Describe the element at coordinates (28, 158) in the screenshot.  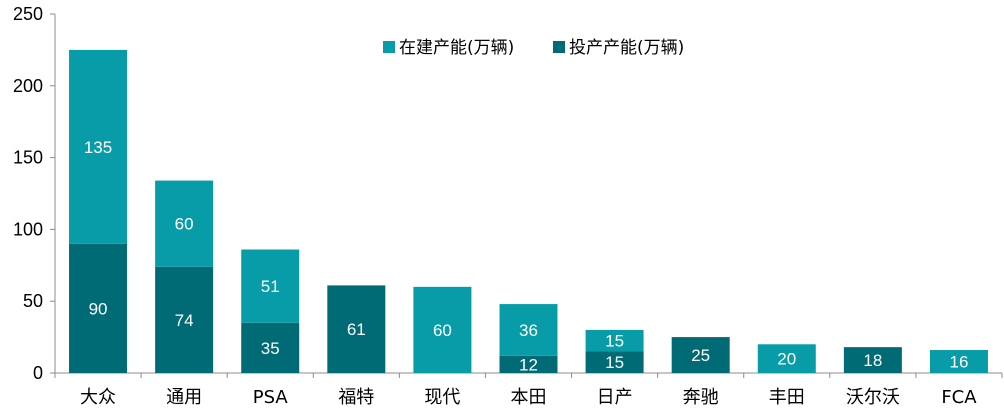
I see `y-tick-label: 150` at that location.